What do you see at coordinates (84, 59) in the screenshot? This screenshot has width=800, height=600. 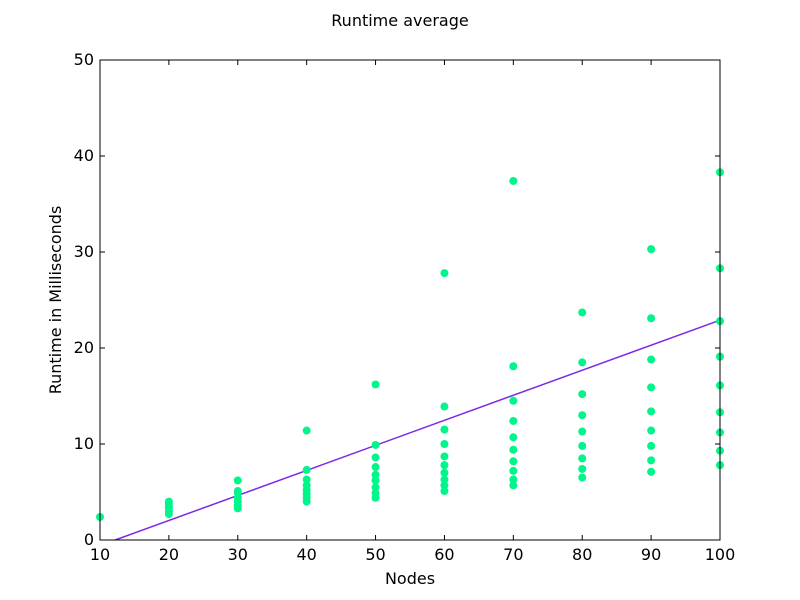 I see `y-tick-label: 50` at bounding box center [84, 59].